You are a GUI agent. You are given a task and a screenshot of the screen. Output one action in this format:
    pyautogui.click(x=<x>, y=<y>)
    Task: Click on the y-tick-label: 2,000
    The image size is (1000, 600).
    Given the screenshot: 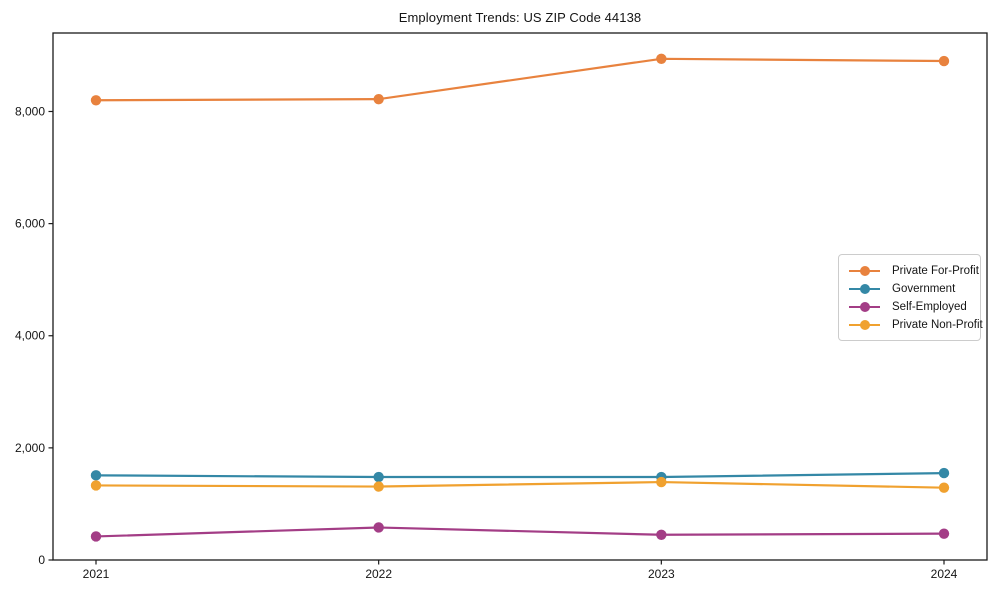 What is the action you would take?
    pyautogui.click(x=30, y=448)
    